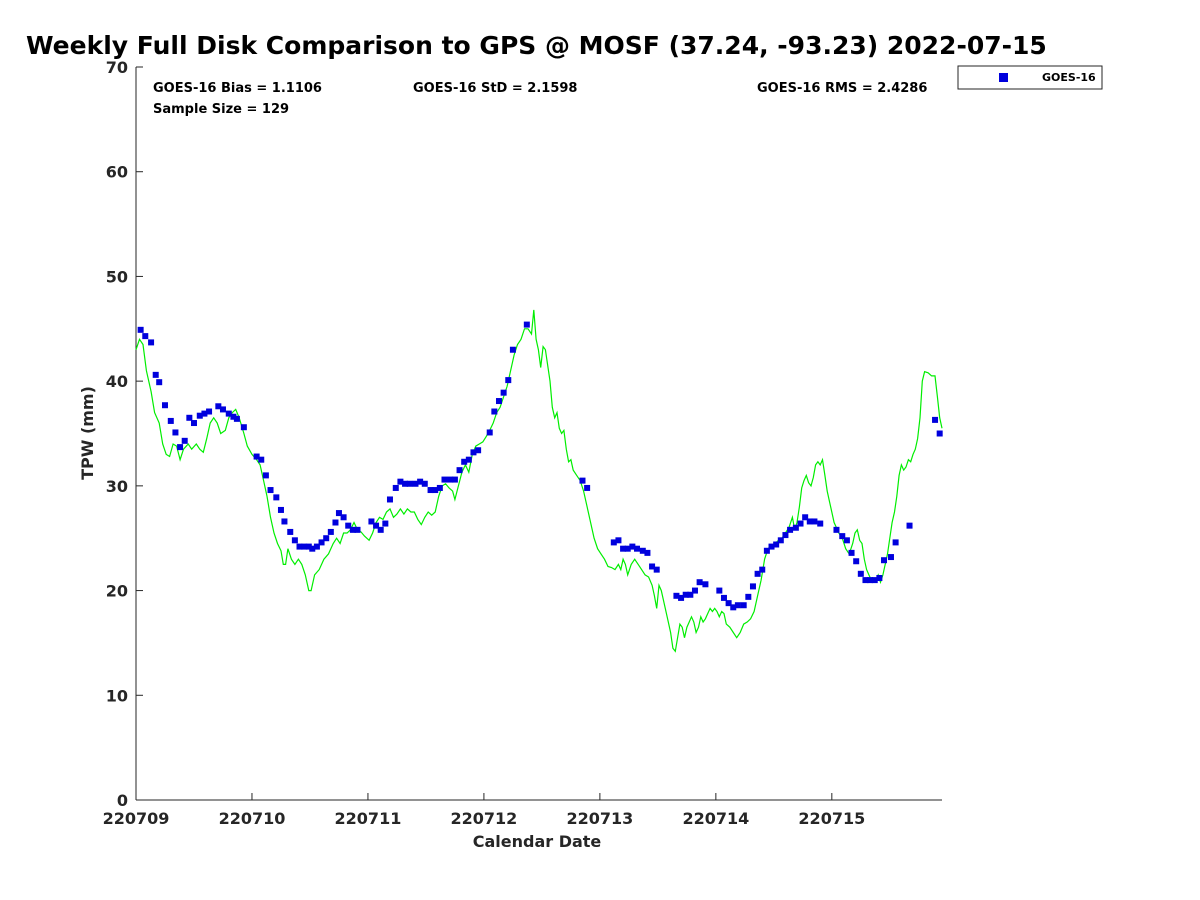 This screenshot has height=900, width=1200. I want to click on sample-size-stat: Sample Size = 129, so click(221, 109).